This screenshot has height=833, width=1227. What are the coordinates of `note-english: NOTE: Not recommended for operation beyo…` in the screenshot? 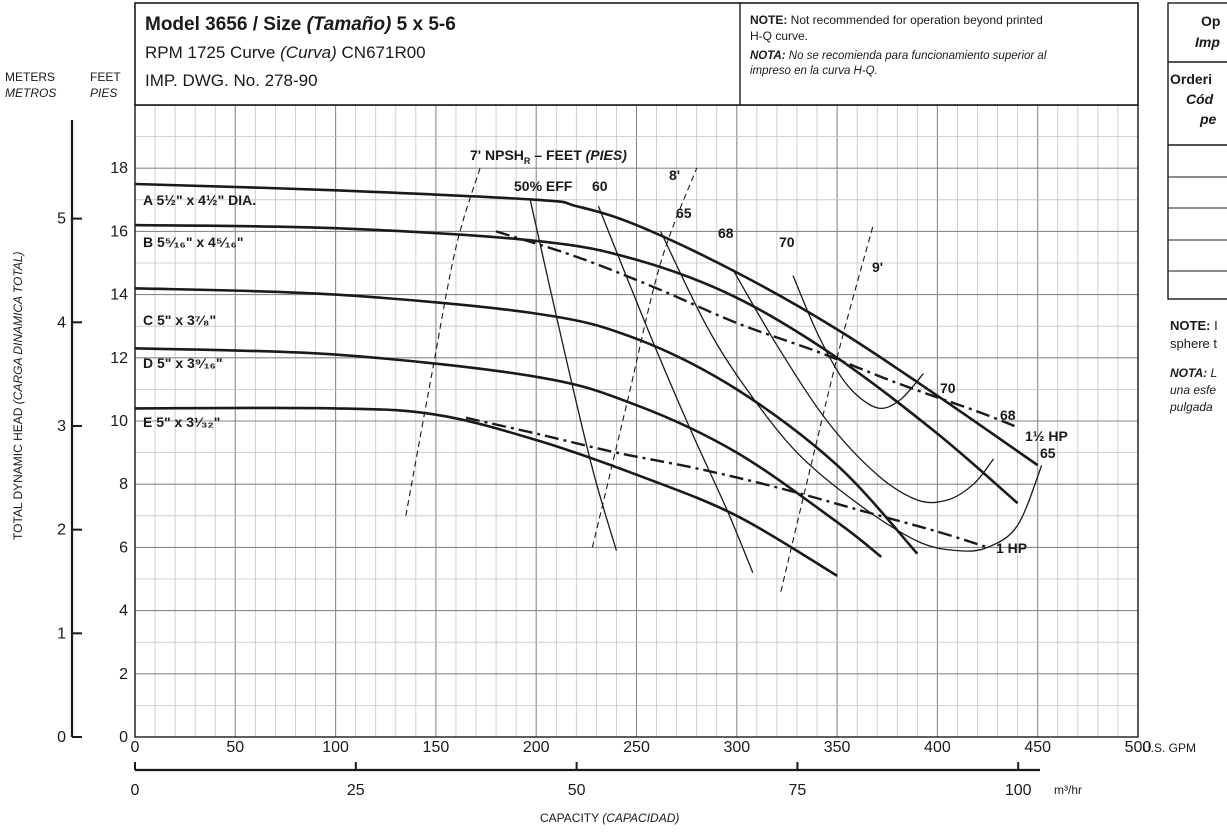 It's located at (896, 20).